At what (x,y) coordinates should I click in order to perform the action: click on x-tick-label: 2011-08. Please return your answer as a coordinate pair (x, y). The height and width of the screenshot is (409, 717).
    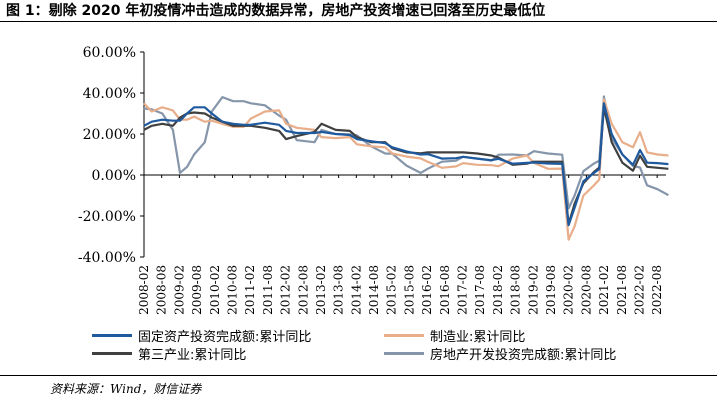
    Looking at the image, I should click on (268, 290).